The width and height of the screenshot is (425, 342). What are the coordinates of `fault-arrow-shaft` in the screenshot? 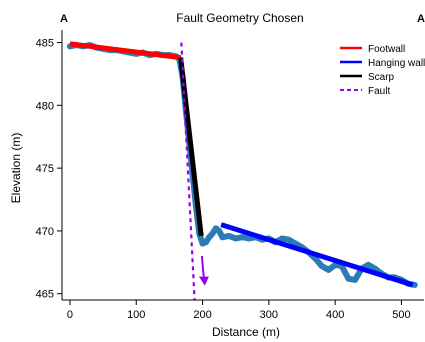 It's located at (202, 267).